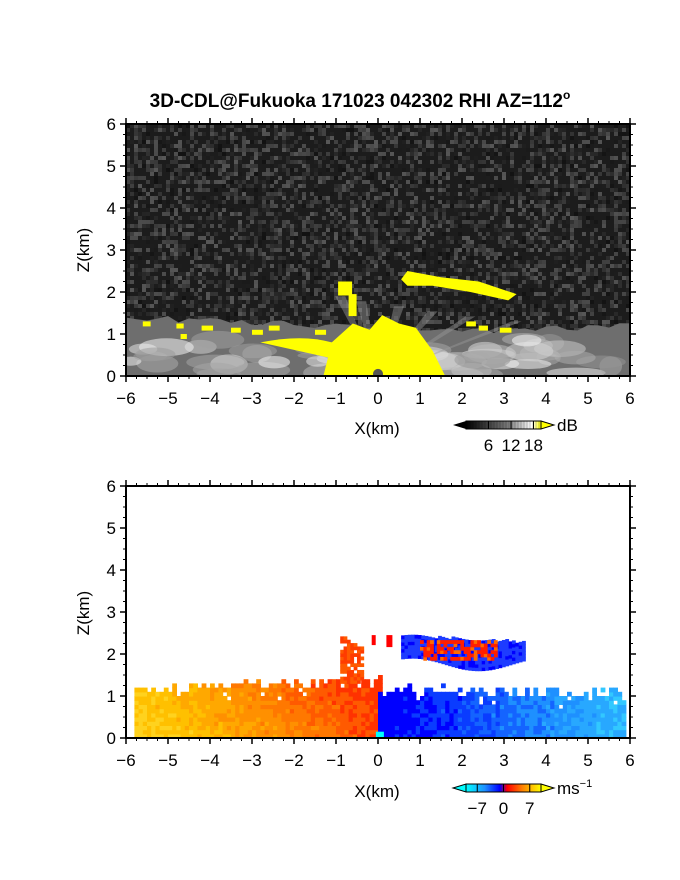 Image resolution: width=680 pixels, height=880 pixels. I want to click on velocity-y-label: Z(km), so click(83, 613).